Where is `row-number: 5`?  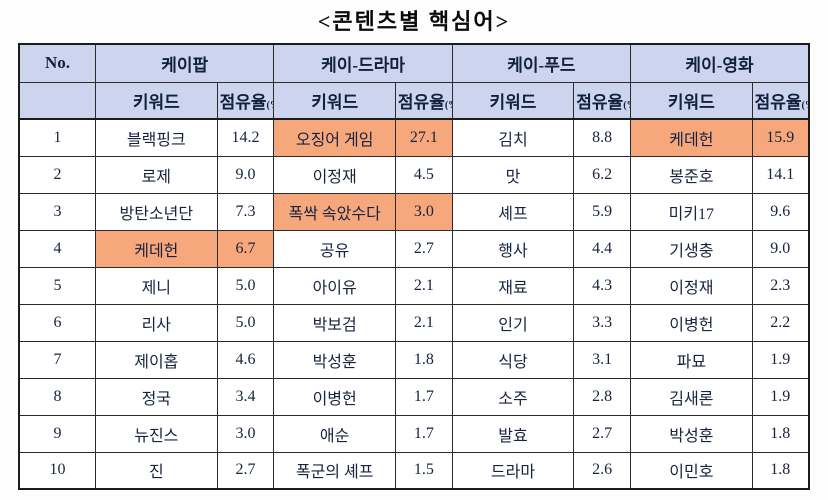
row-number: 5 is located at coordinates (57, 285).